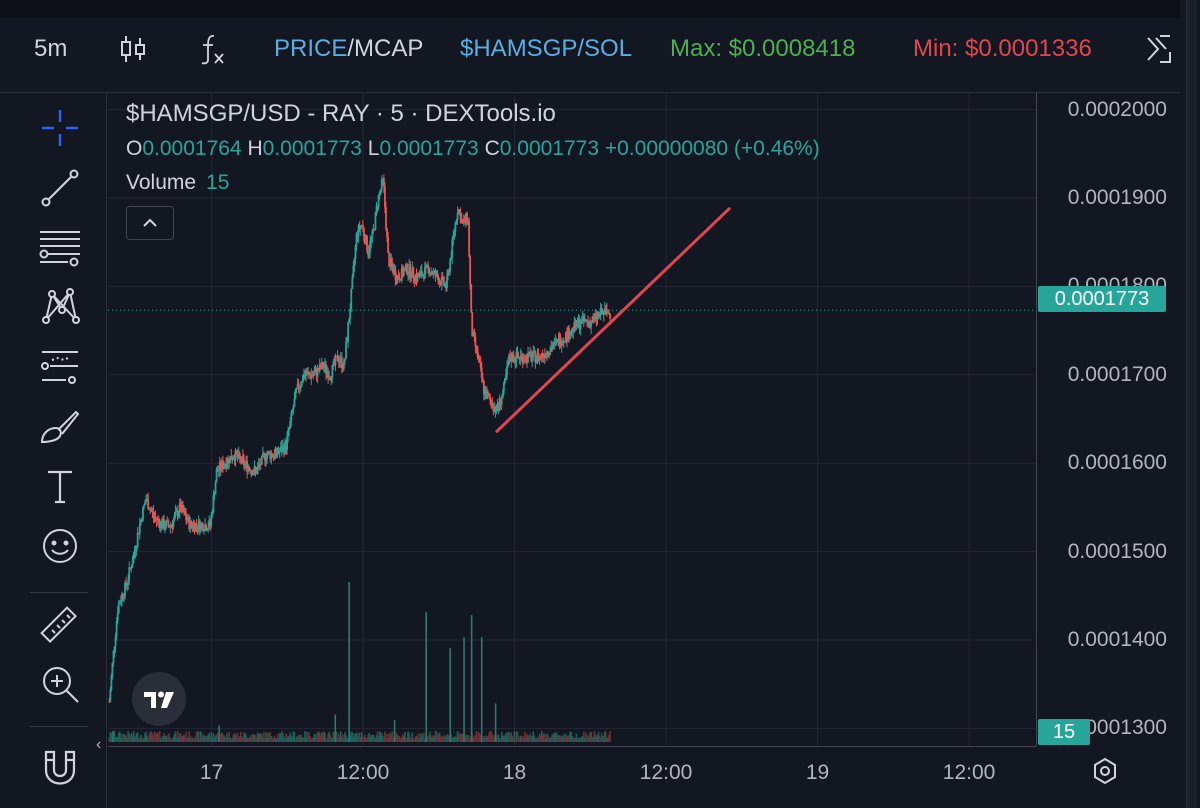  What do you see at coordinates (311, 48) in the screenshot?
I see `price-option: PRICE` at bounding box center [311, 48].